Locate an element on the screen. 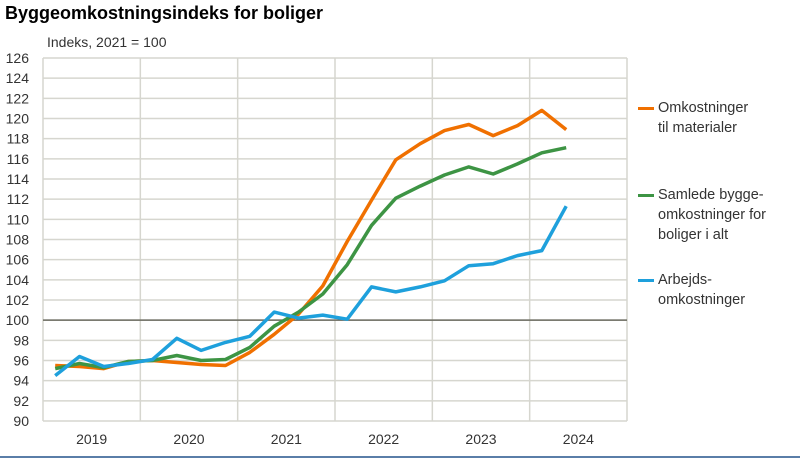  y-axis-label: Indeks, 2021 = 100 is located at coordinates (107, 42).